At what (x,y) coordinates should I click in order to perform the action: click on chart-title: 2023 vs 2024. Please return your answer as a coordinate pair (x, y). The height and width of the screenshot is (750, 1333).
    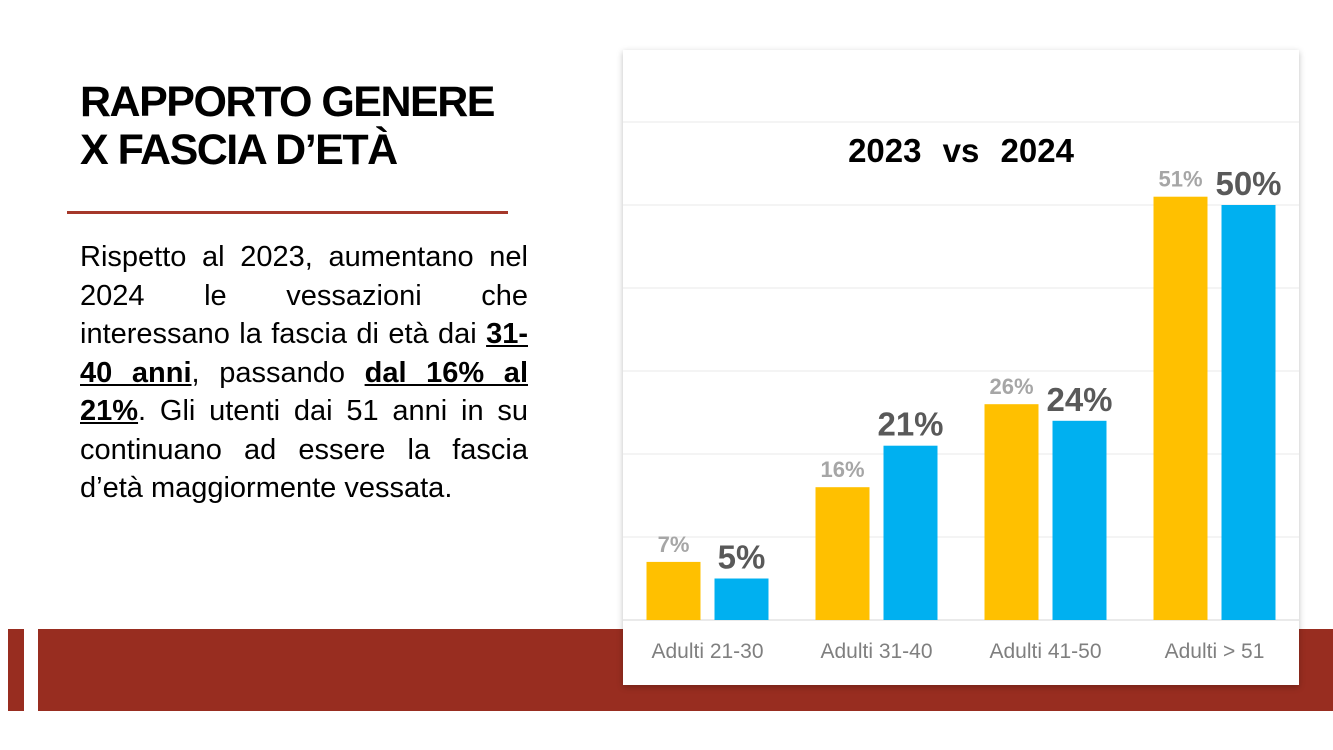
    Looking at the image, I should click on (961, 150).